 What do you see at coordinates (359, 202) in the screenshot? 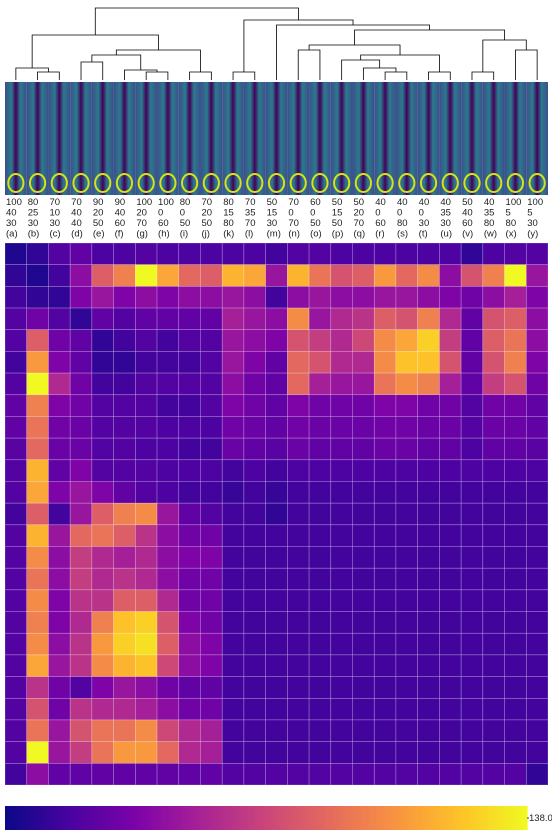
I see `column-label: 50` at bounding box center [359, 202].